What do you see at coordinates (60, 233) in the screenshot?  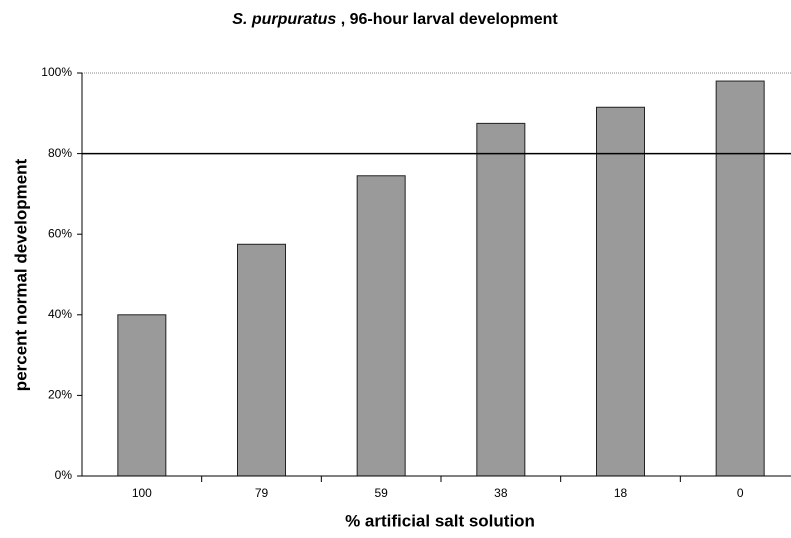 I see `y-tick-label: 60%` at bounding box center [60, 233].